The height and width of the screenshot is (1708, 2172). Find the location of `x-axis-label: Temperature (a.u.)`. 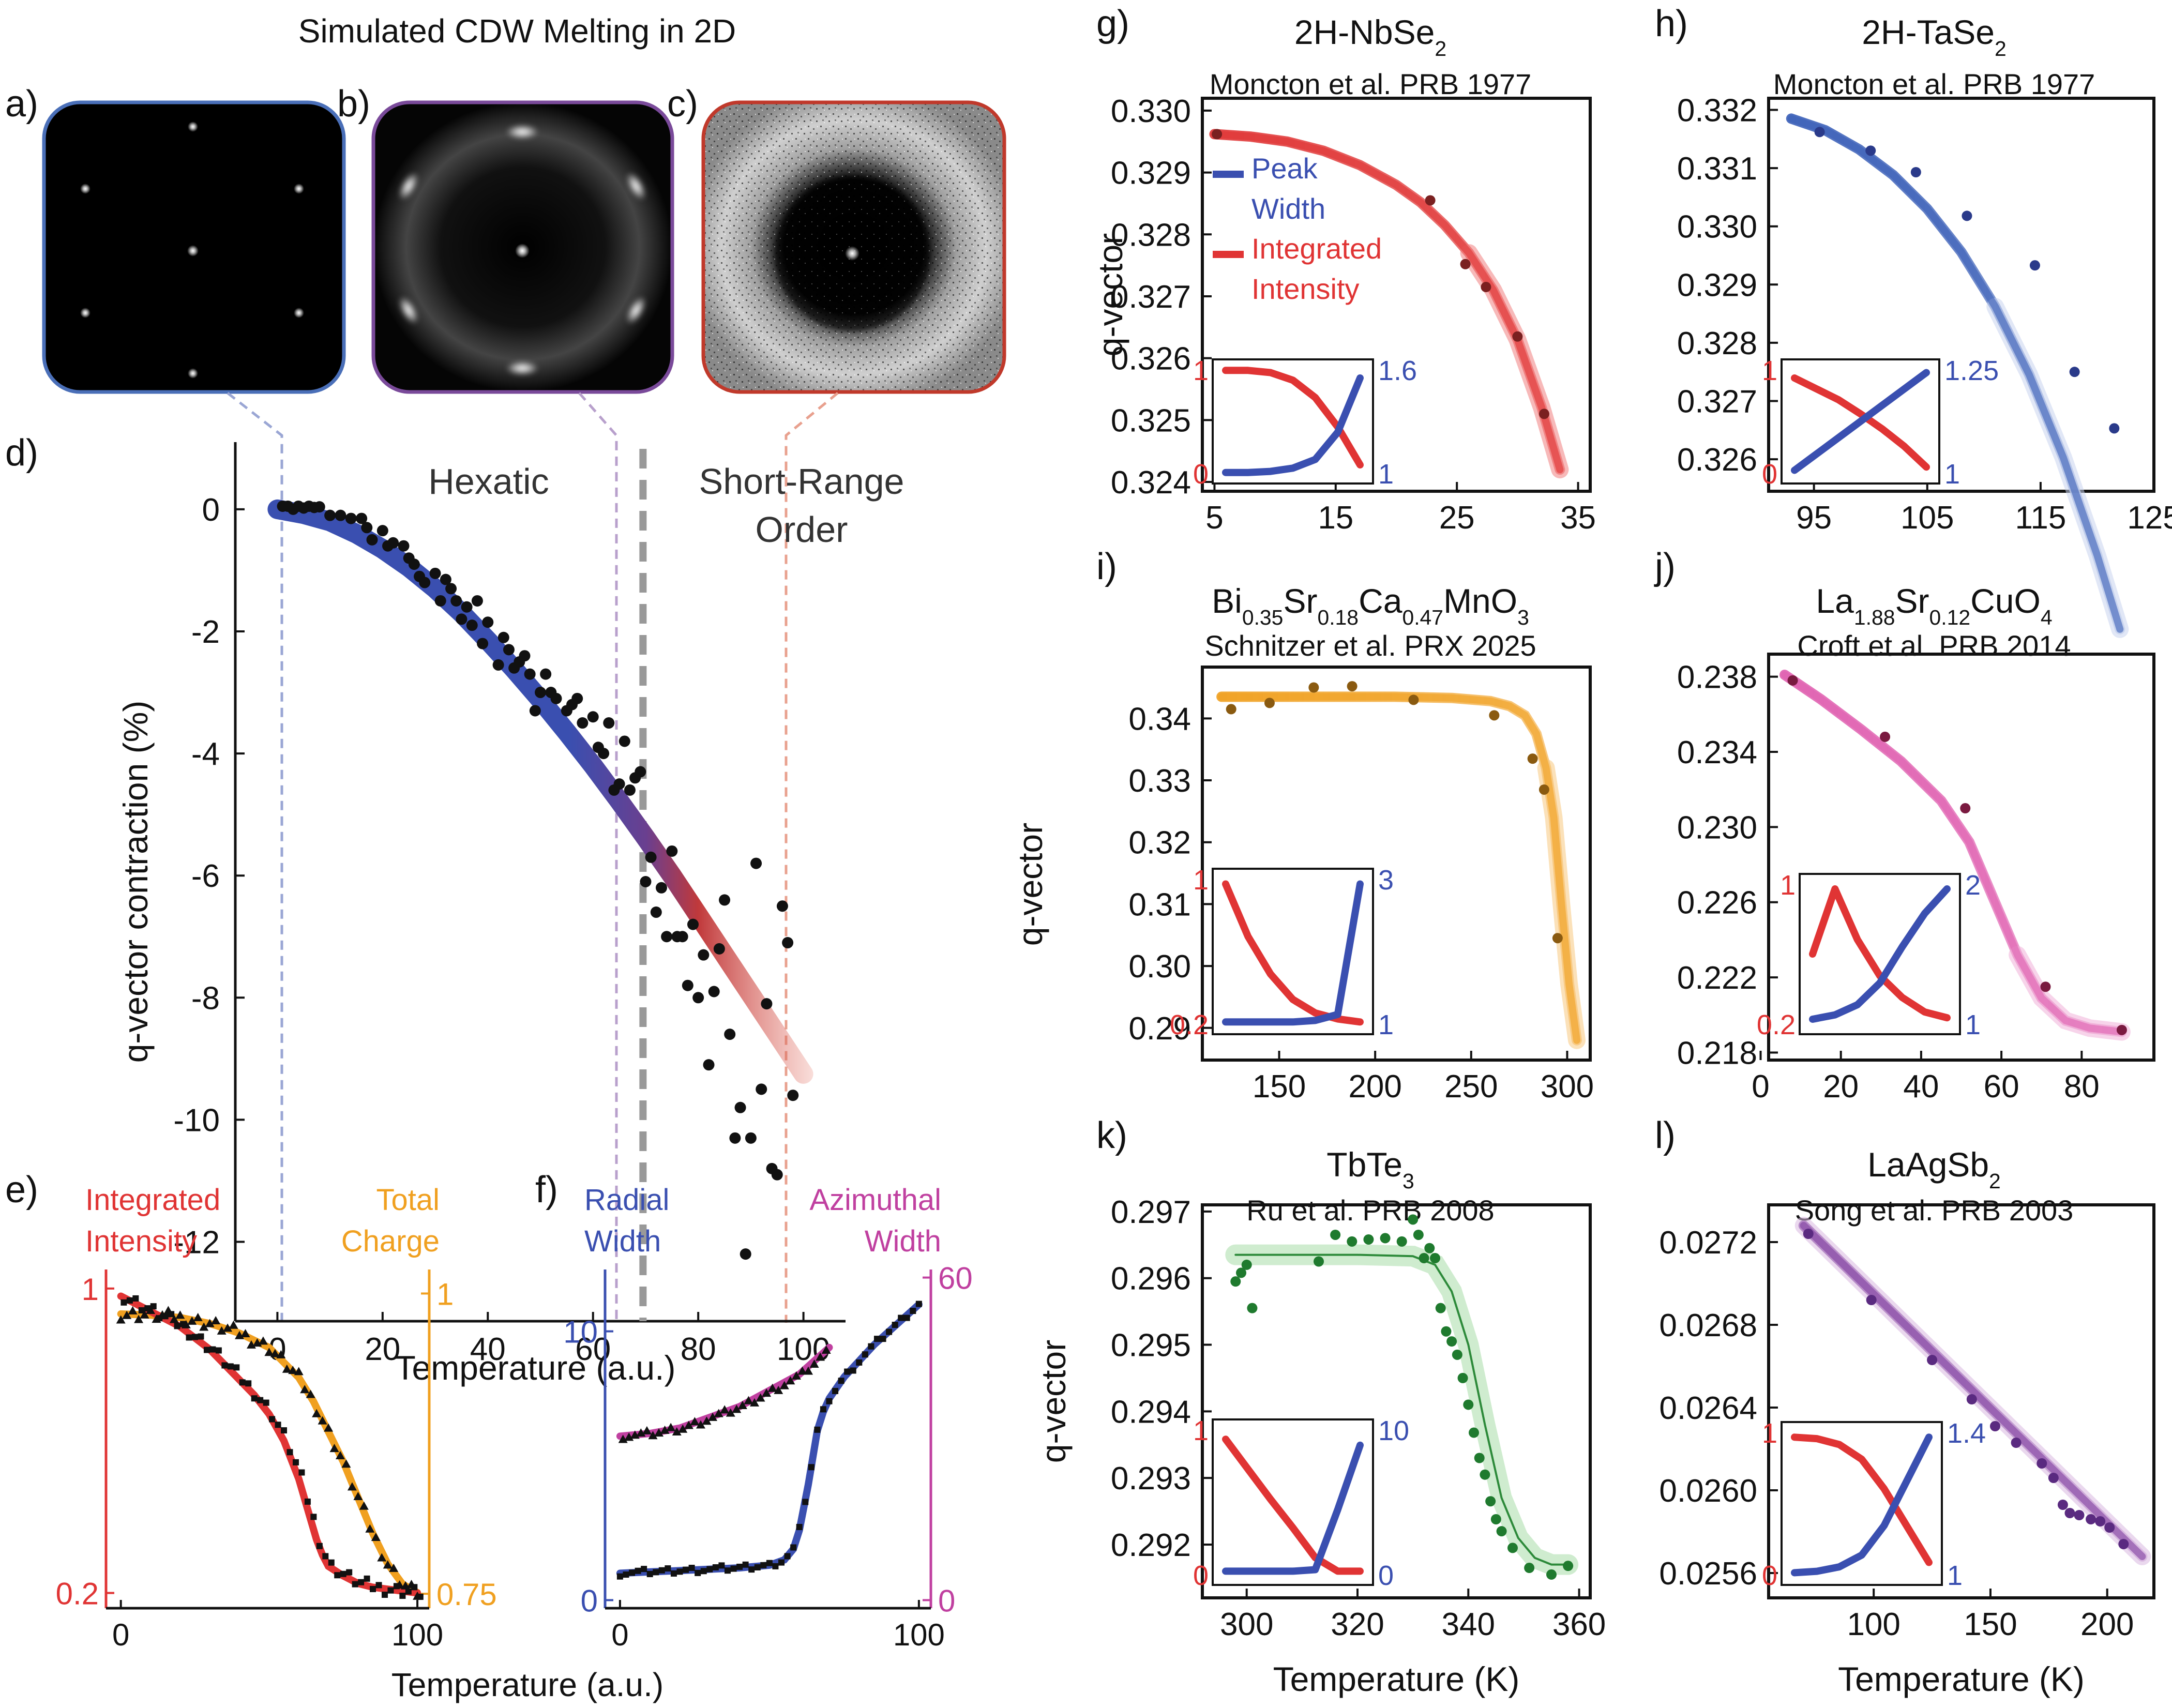

x-axis-label: Temperature (a.u.) is located at coordinates (535, 1368).